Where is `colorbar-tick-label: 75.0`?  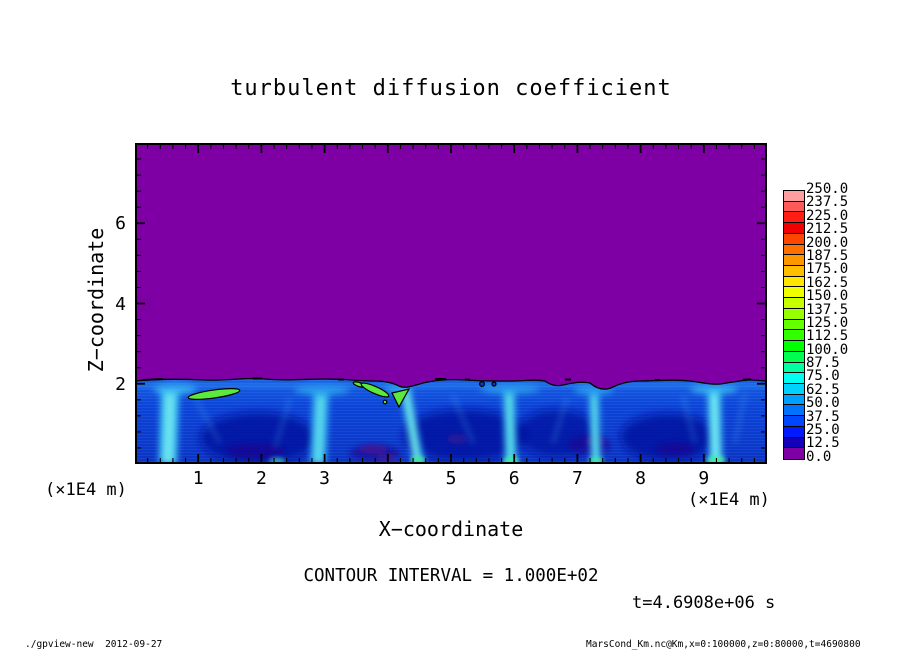
colorbar-tick-label: 75.0 is located at coordinates (823, 376).